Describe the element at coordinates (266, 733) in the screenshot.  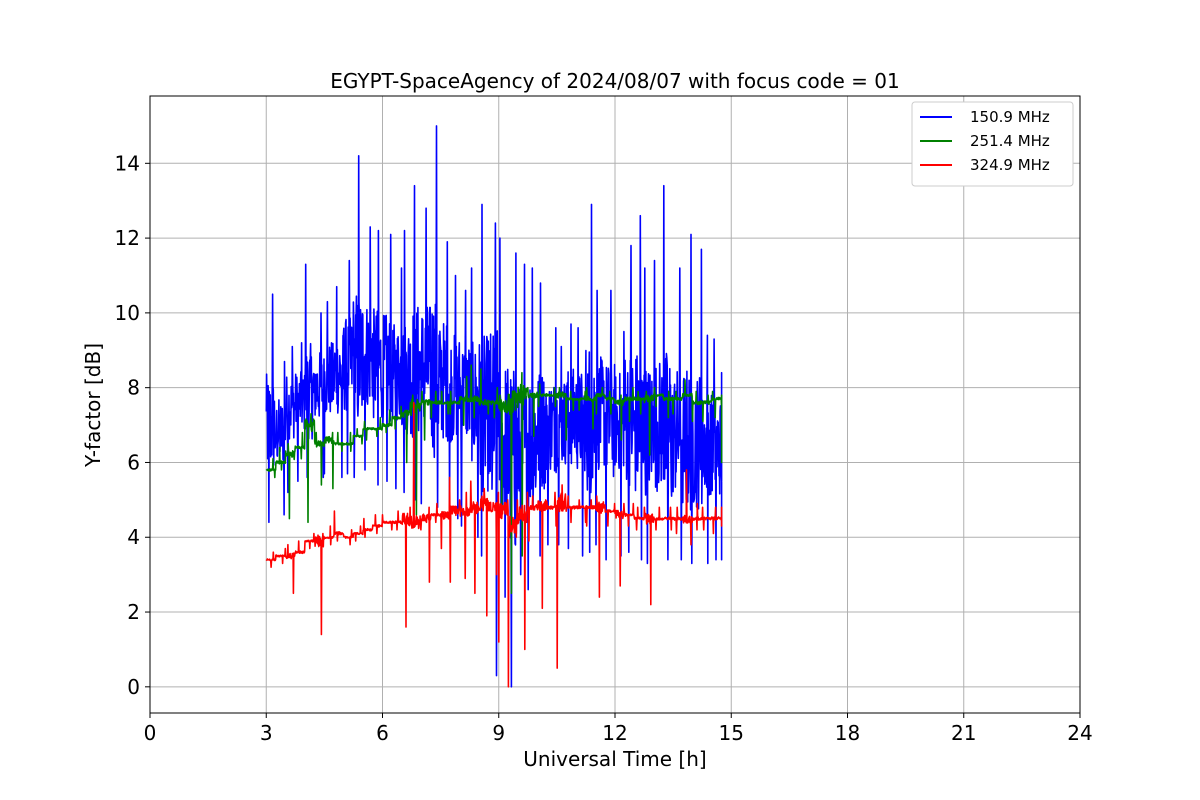
I see `x-tick-label: 3` at that location.